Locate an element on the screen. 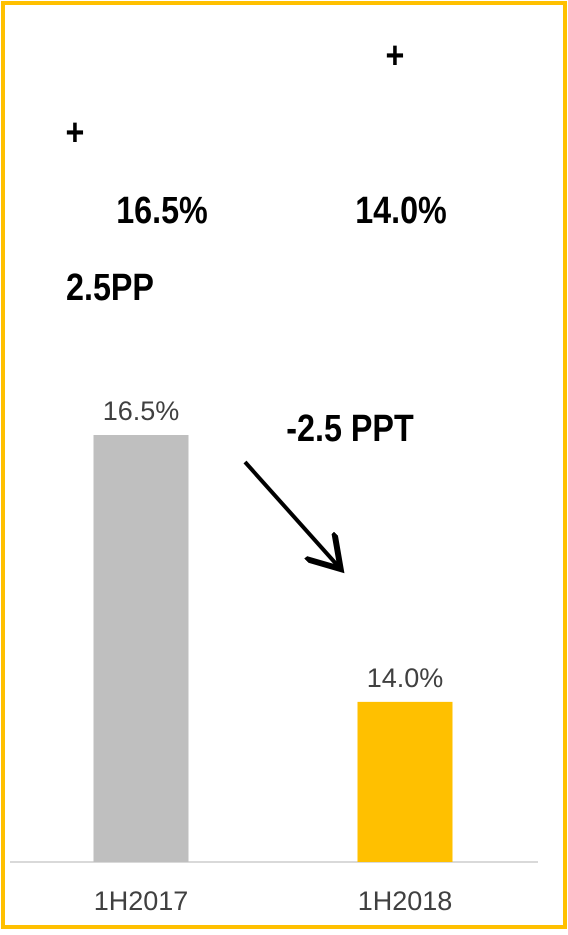 Image resolution: width=568 pixels, height=935 pixels. x-tick-label: 1H2017 is located at coordinates (141, 901).